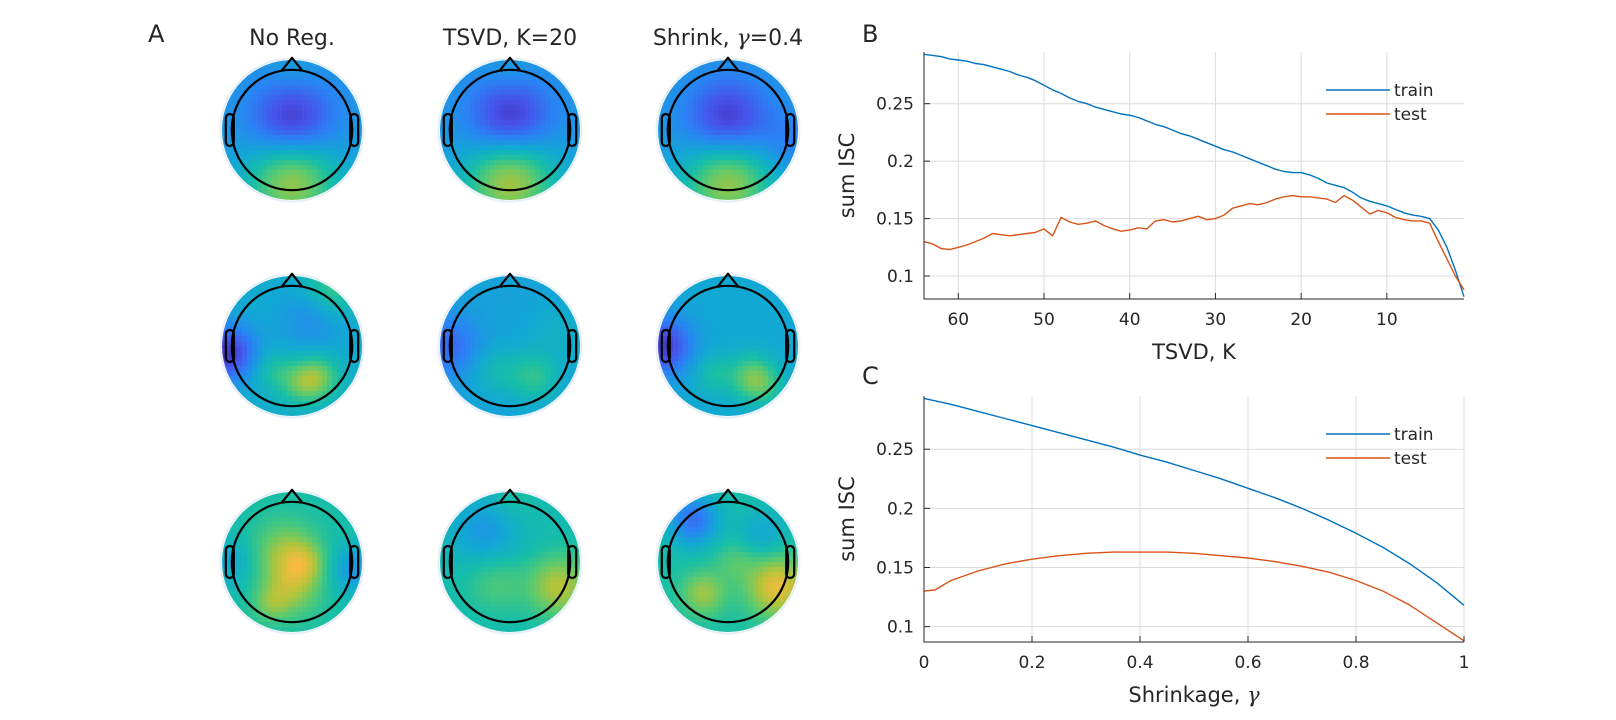 The image size is (1616, 720). I want to click on y-tick-label: 0.2, so click(900, 162).